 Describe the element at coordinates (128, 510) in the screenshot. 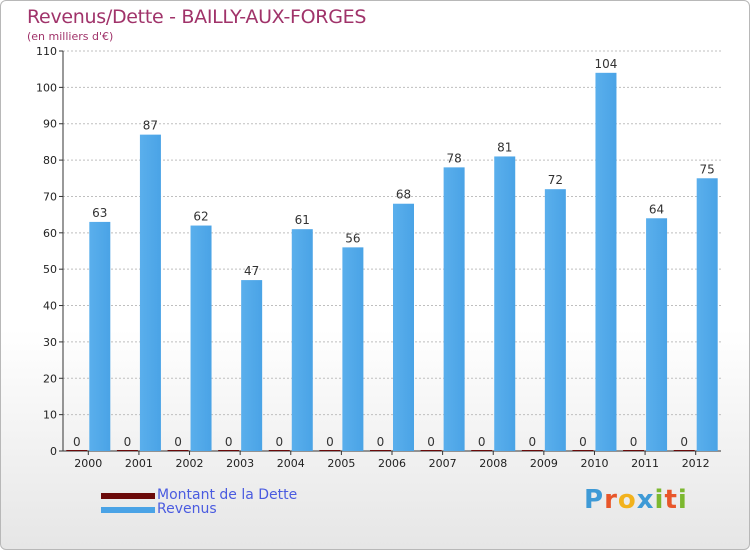

I see `legend-swatch-revenus` at that location.